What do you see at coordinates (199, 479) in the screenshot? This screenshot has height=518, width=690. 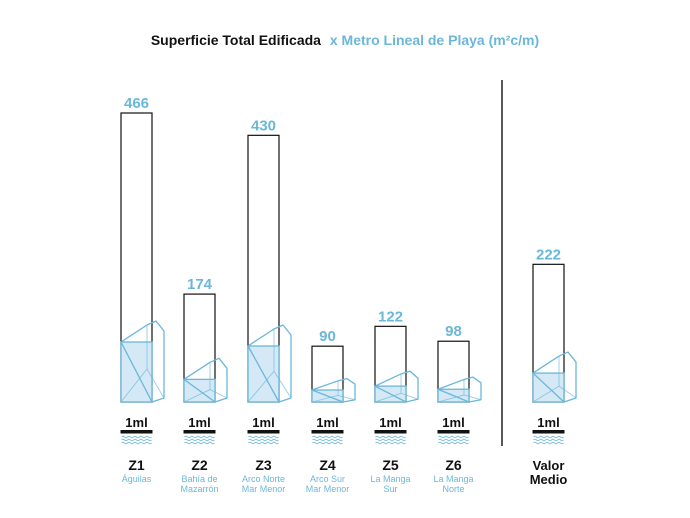 I see `category-sub-z2-0: Bahía de` at bounding box center [199, 479].